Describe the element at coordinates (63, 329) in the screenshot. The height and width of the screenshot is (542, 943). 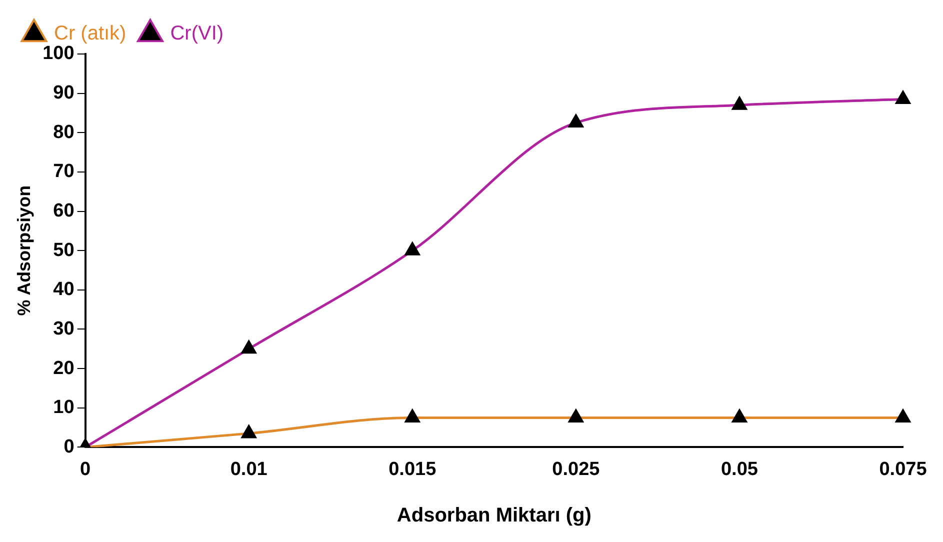
I see `y-tick-label: 30` at that location.